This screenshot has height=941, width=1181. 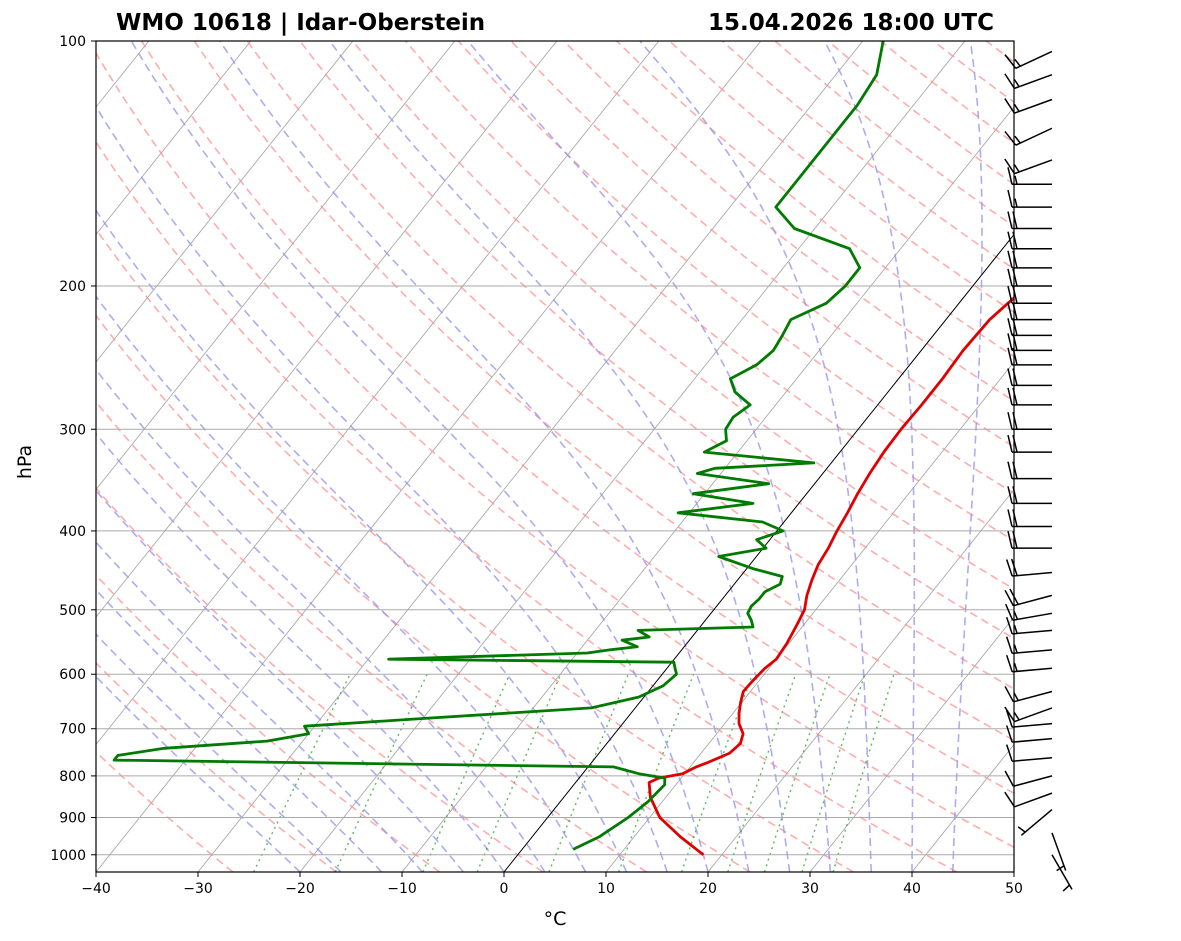 I want to click on x-tick-label: −40, so click(x=96, y=889).